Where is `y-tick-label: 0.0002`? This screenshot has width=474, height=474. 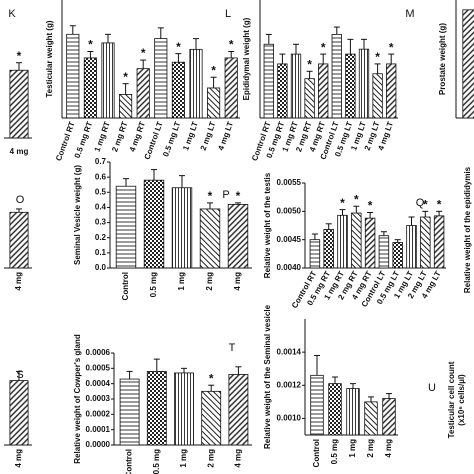 y-tick-label: 0.0002 is located at coordinates (98, 413).